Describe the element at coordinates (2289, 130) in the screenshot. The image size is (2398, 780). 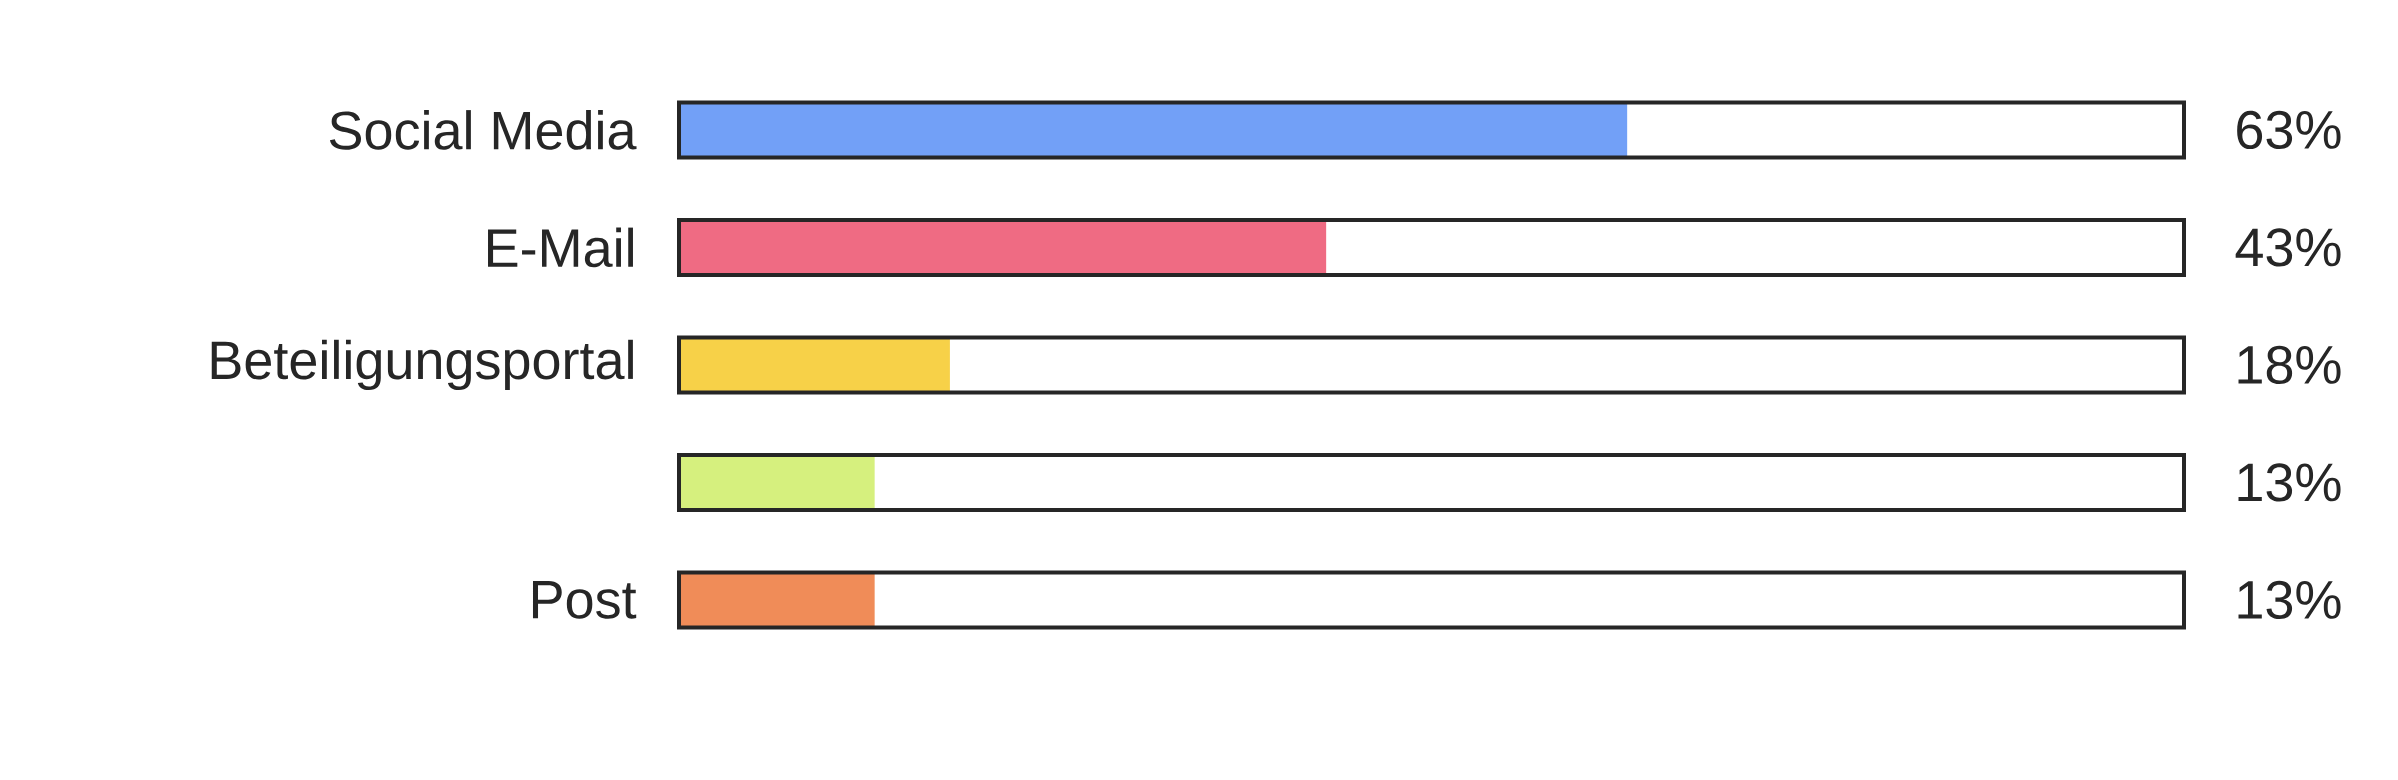
I see `data-label: 63%` at that location.